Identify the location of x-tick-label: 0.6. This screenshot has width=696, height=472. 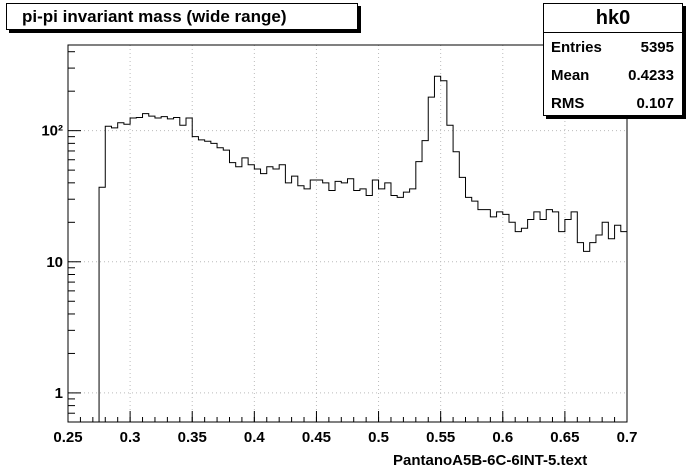
(502, 437).